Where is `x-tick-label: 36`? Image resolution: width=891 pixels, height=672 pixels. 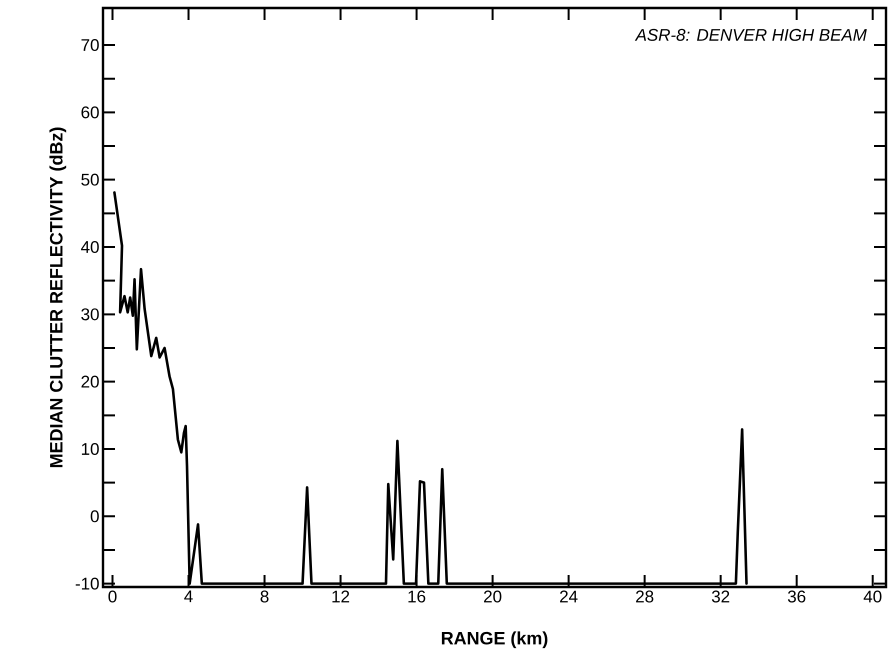
x-tick-label: 36 is located at coordinates (797, 596).